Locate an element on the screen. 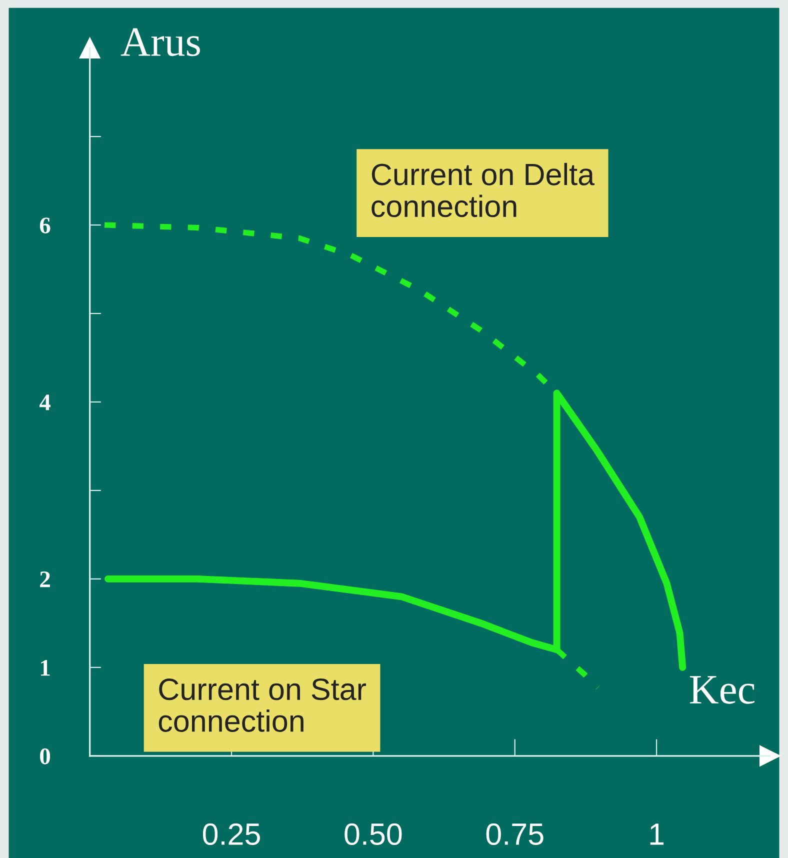  x-tick-label: 0.50 is located at coordinates (373, 834).